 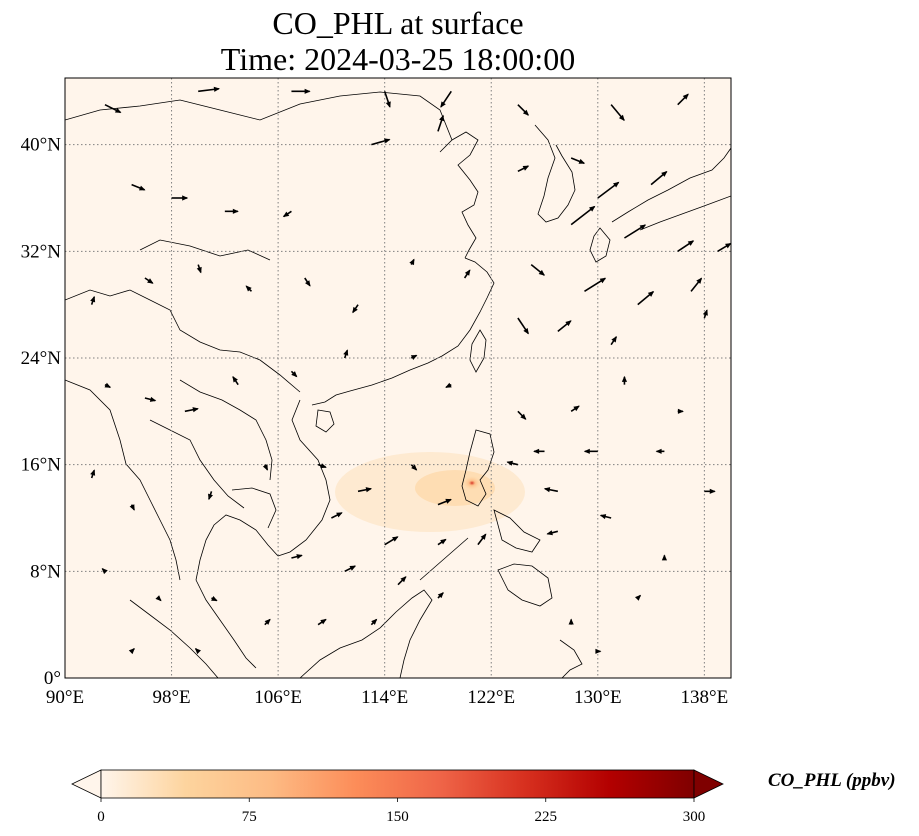 What do you see at coordinates (398, 23) in the screenshot?
I see `map-title: CO_PHL at surface` at bounding box center [398, 23].